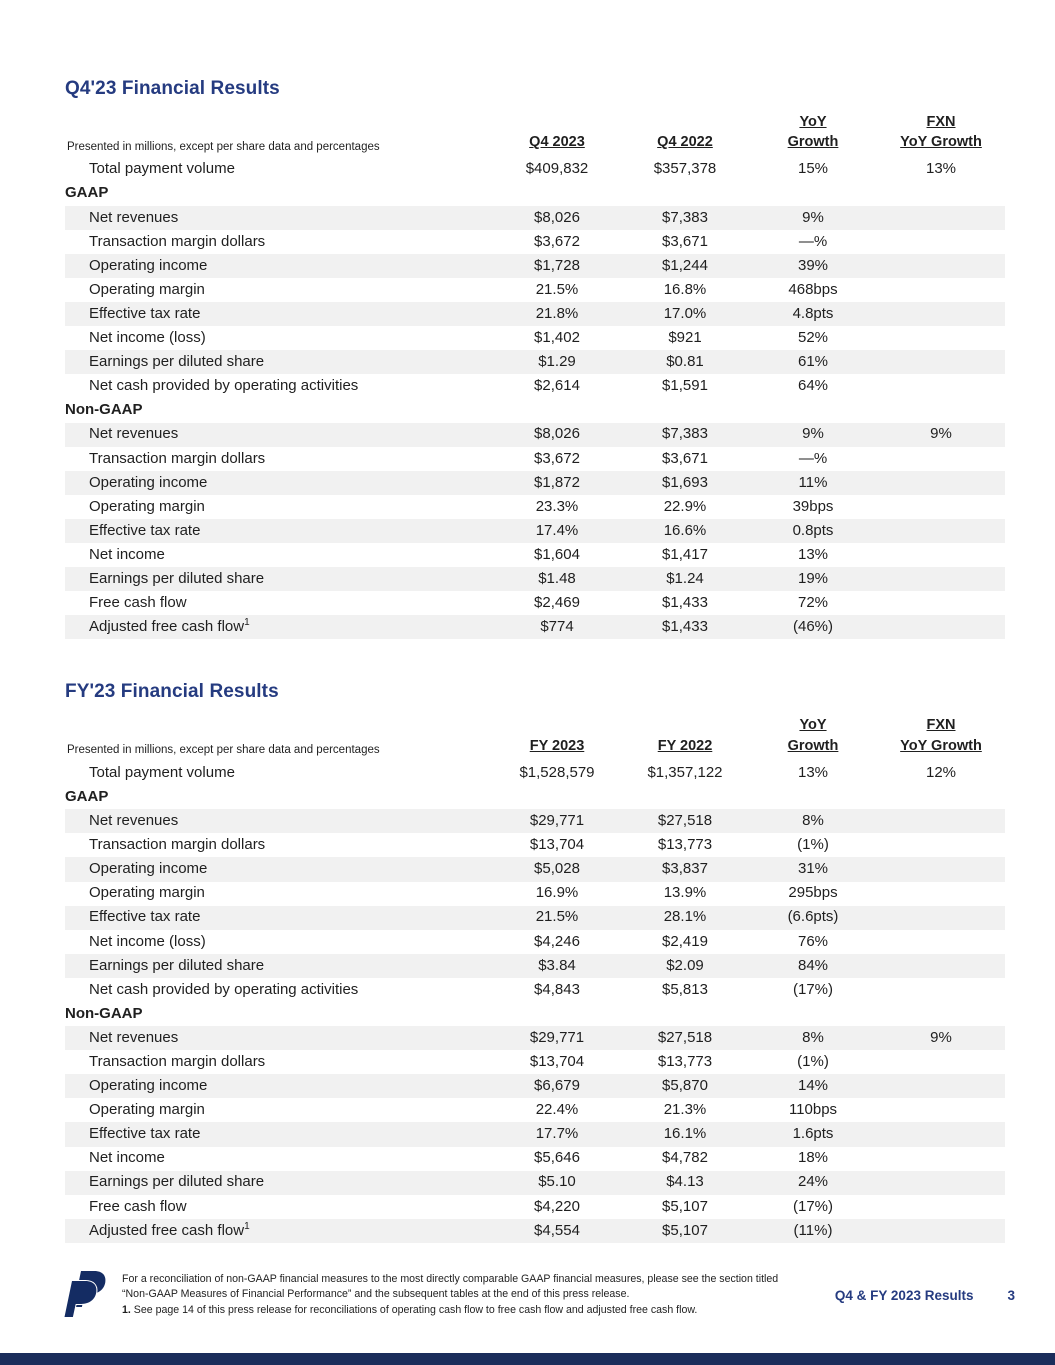  What do you see at coordinates (941, 772) in the screenshot?
I see `cell-value: 12%` at bounding box center [941, 772].